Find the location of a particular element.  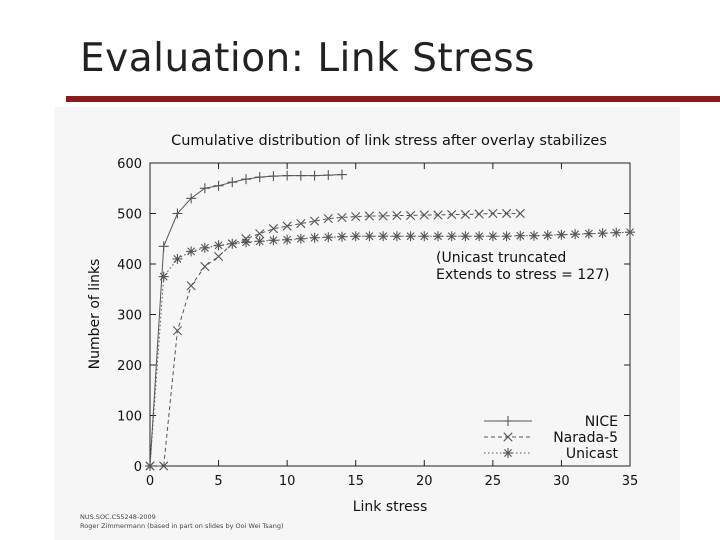

y-tick-label: 100 is located at coordinates (129, 417).